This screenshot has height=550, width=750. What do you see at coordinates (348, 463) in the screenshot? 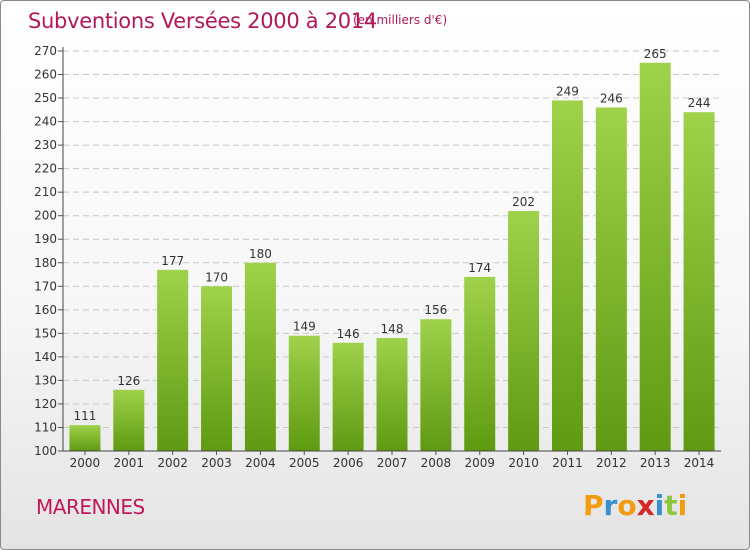
I see `x-tick-label: 2006` at bounding box center [348, 463].